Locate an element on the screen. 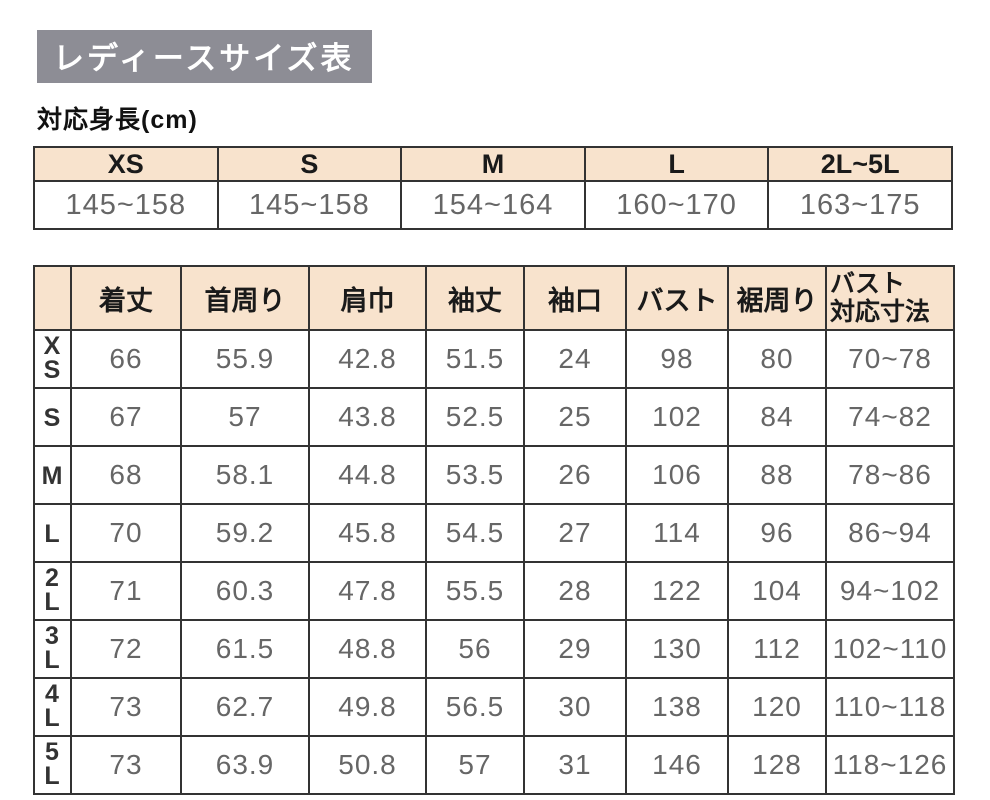 Image resolution: width=990 pixels, height=800 pixels. measurement-cell: 70~78 is located at coordinates (890, 359).